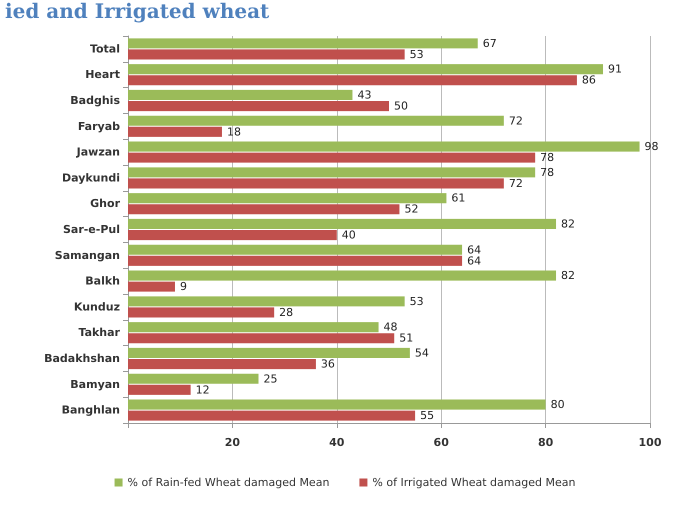 This screenshot has width=690, height=511. I want to click on data-label: 36, so click(327, 364).